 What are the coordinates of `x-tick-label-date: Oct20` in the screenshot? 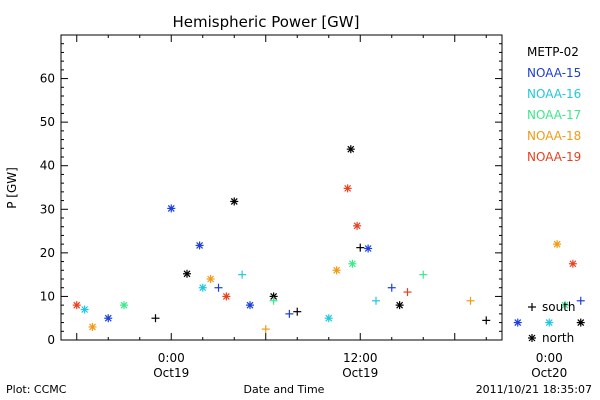 It's located at (549, 373).